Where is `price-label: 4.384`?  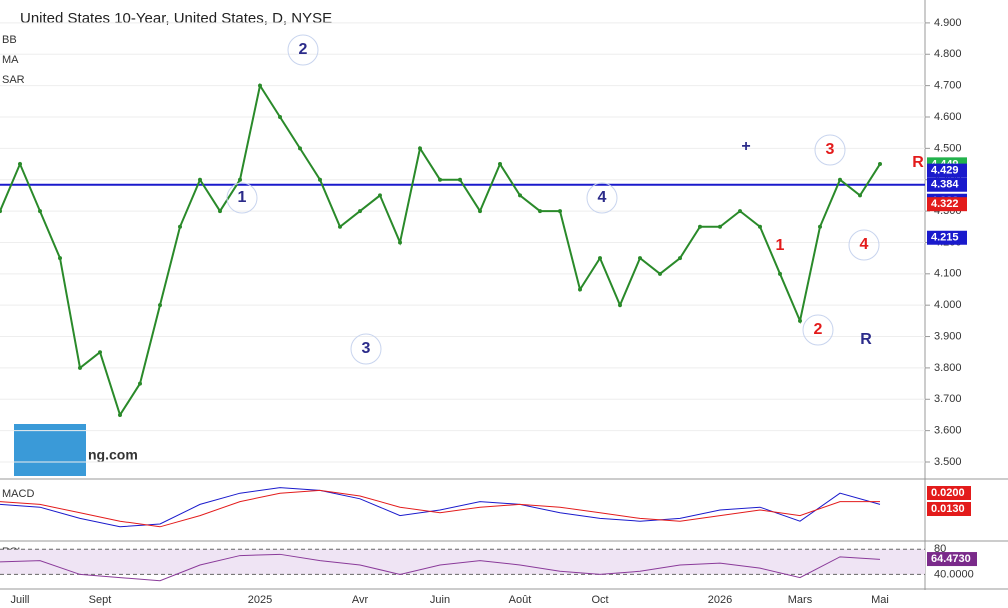
price-label: 4.384 is located at coordinates (945, 185).